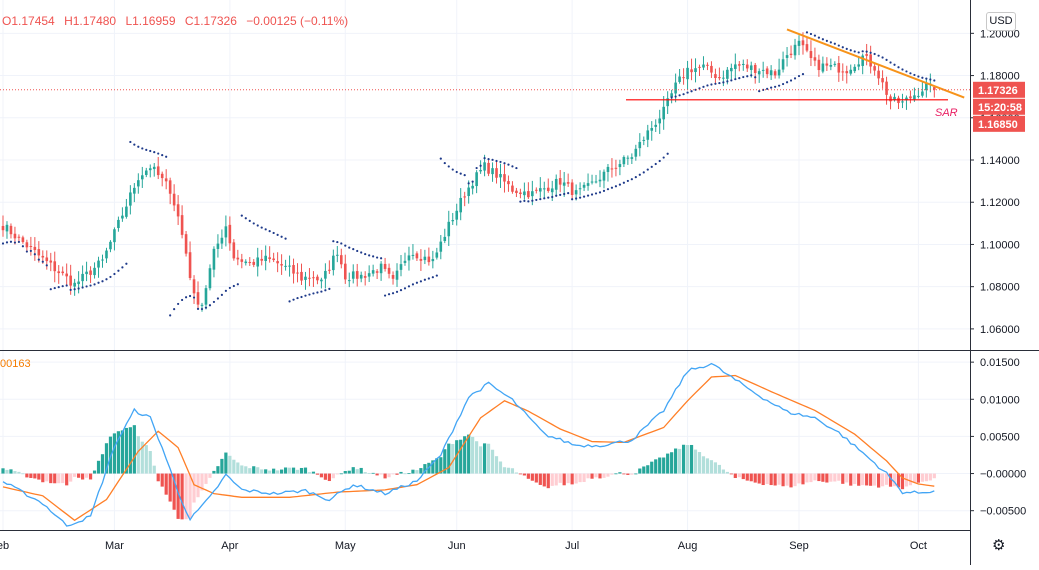  Describe the element at coordinates (1003, 475) in the screenshot. I see `macd-tick-label: −0.00000` at that location.